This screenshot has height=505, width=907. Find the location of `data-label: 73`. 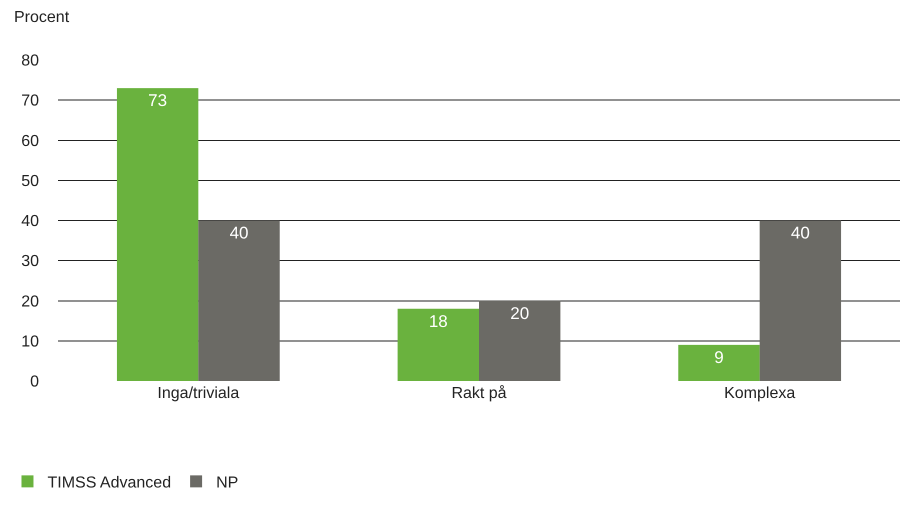

data-label: 73 is located at coordinates (158, 100).